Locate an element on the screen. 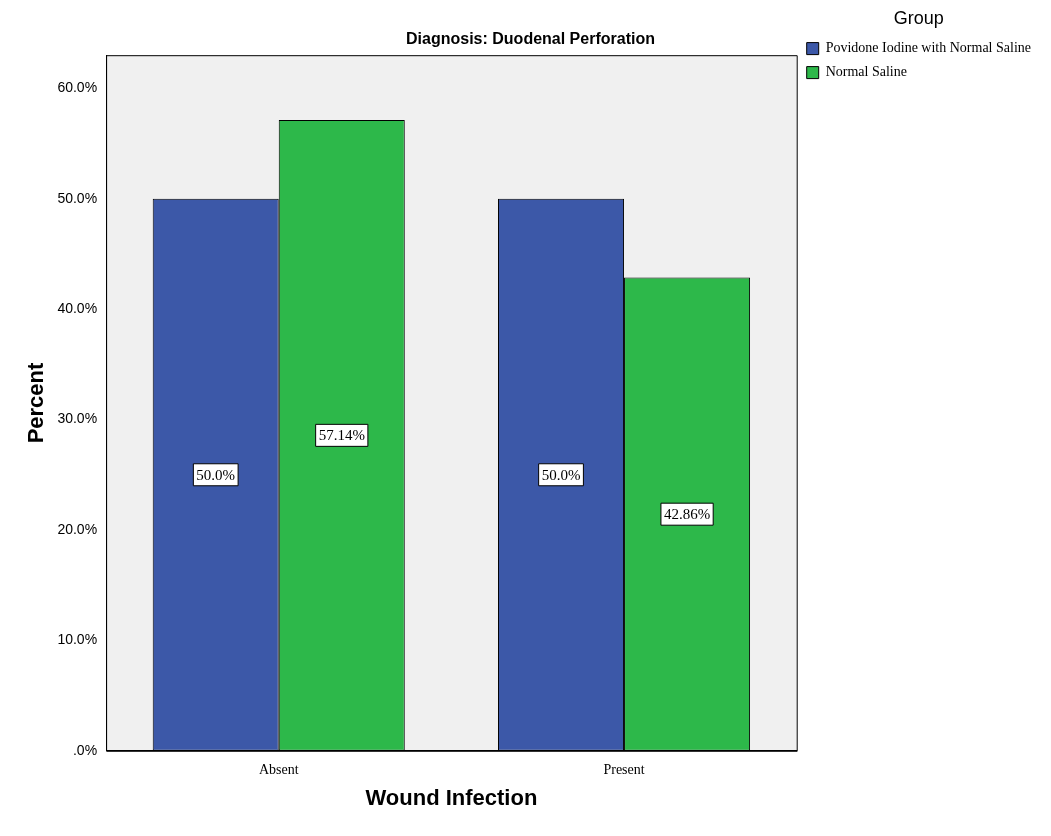 The image size is (1051, 836). y-tick-label: 50.0% is located at coordinates (77, 197).